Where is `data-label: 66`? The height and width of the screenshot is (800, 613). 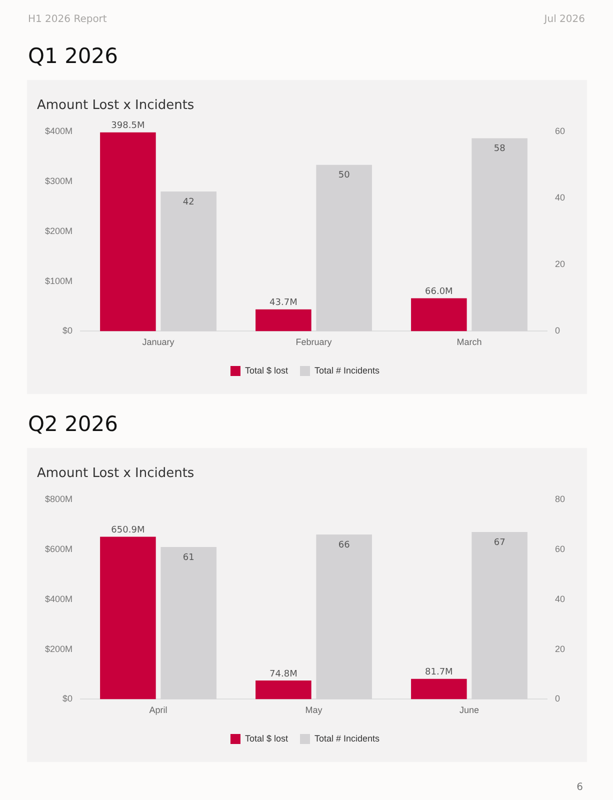
data-label: 66 is located at coordinates (344, 545).